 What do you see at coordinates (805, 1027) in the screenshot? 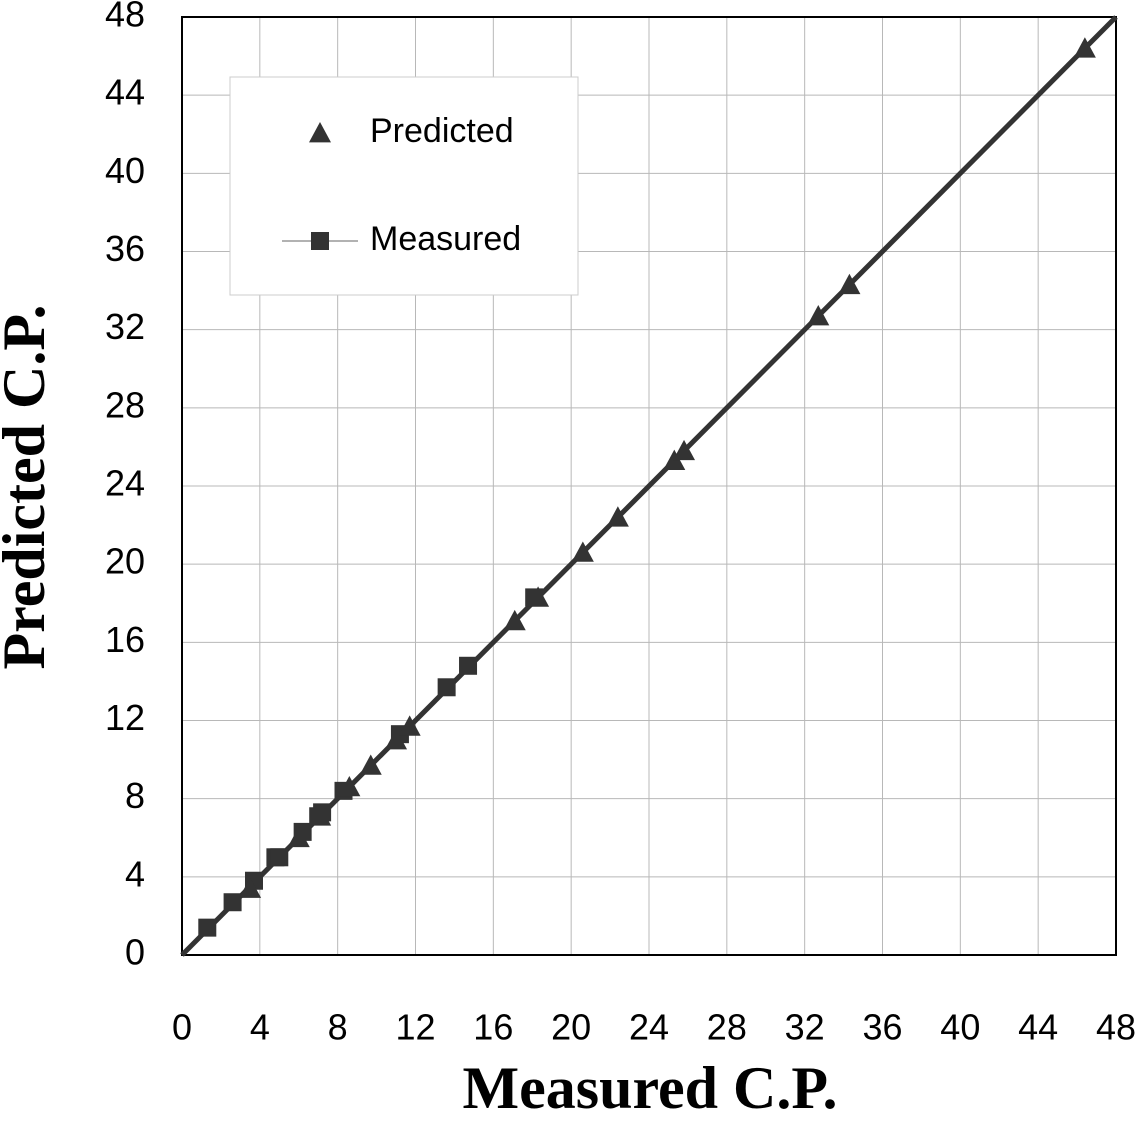
I see `x-tick-label: 32` at bounding box center [805, 1027].